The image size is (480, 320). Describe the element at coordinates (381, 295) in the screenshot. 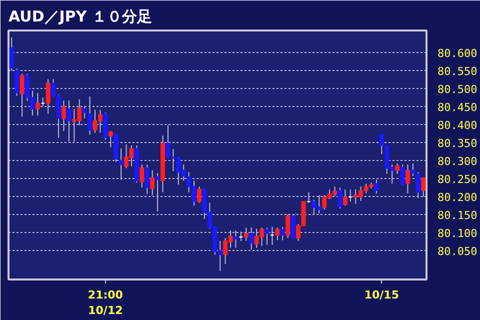

I see `x-tick-label: 10/15` at that location.